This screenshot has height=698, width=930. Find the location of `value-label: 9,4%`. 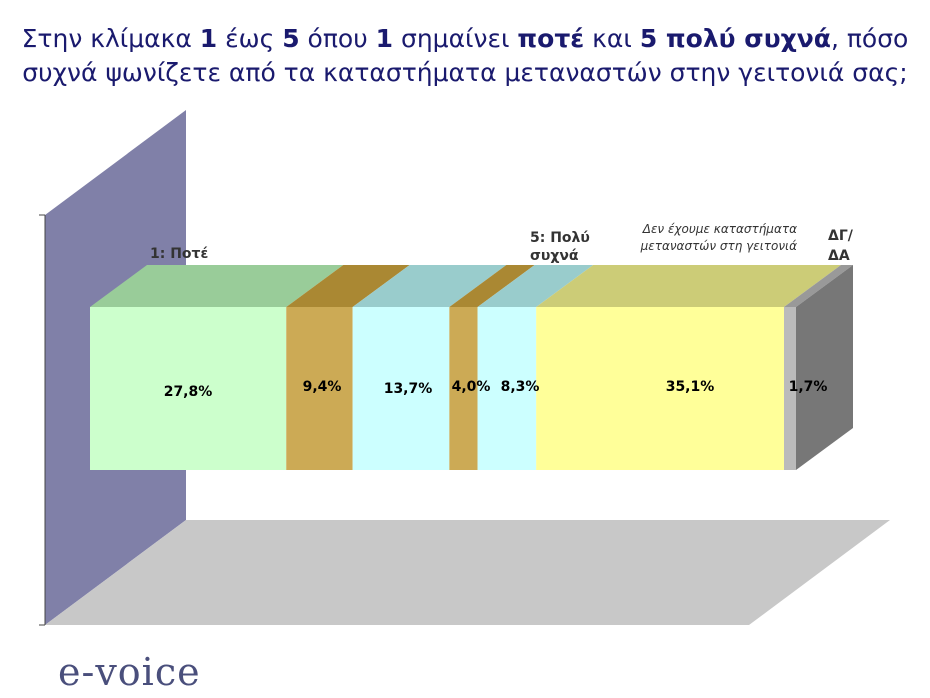

value-label: 9,4% is located at coordinates (322, 387).